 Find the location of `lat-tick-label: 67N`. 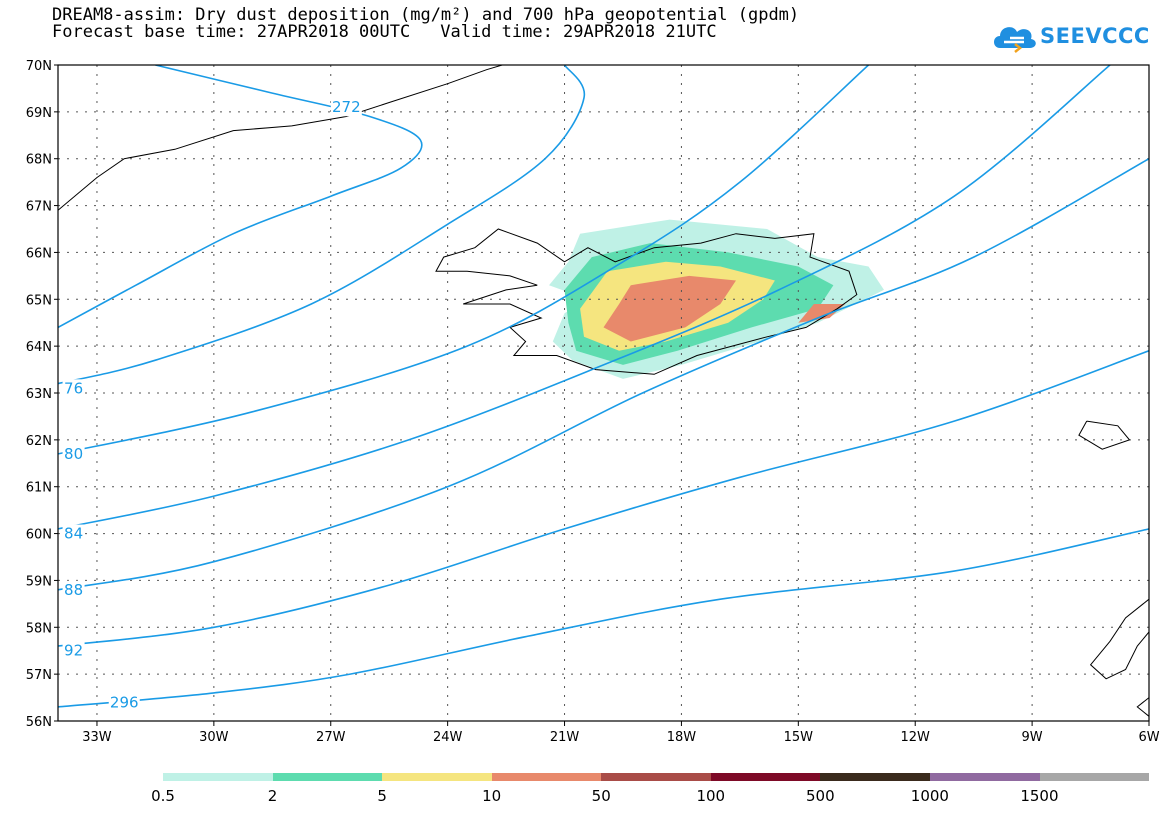

lat-tick-label: 67N is located at coordinates (39, 207).